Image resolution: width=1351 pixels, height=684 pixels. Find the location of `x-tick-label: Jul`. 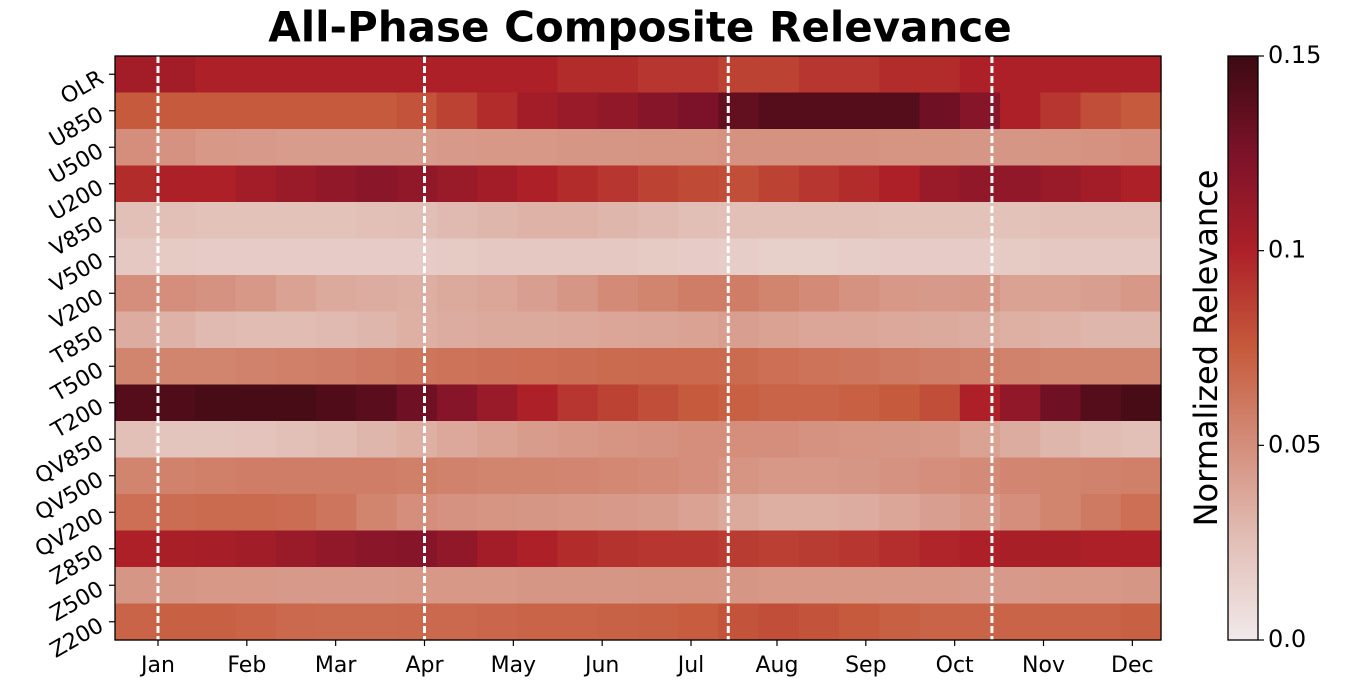

x-tick-label: Jul is located at coordinates (690, 665).